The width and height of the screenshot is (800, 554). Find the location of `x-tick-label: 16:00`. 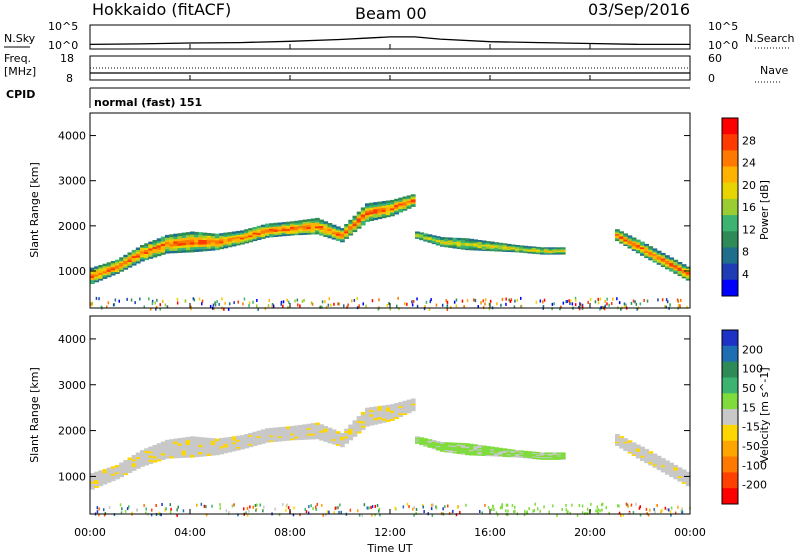

x-tick-label: 16:00 is located at coordinates (490, 532).